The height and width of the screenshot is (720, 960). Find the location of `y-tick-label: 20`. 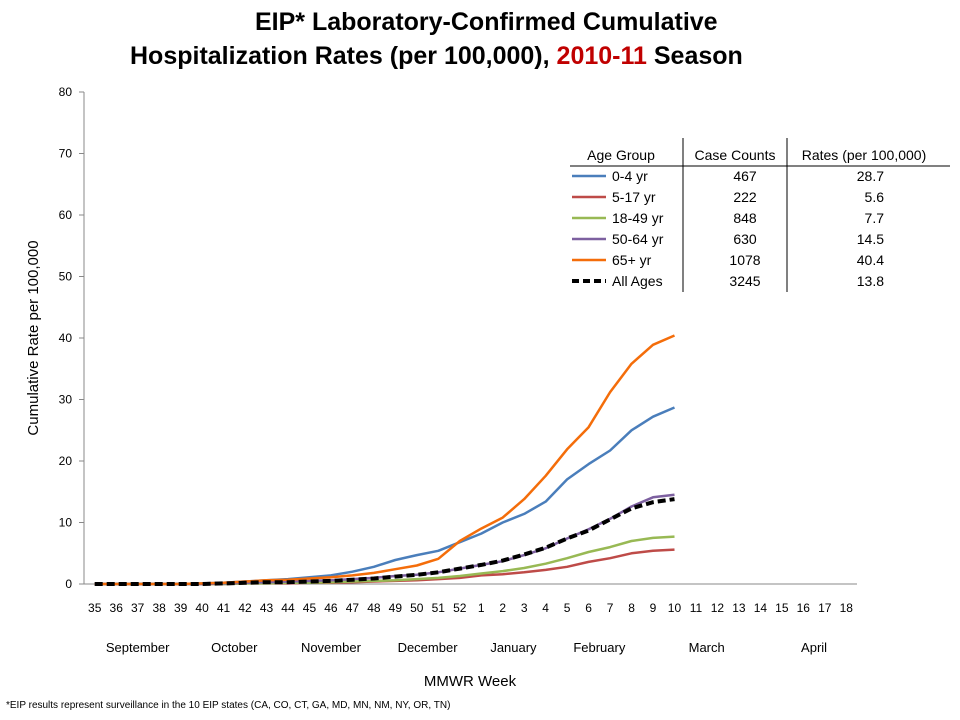

y-tick-label: 20 is located at coordinates (66, 461).